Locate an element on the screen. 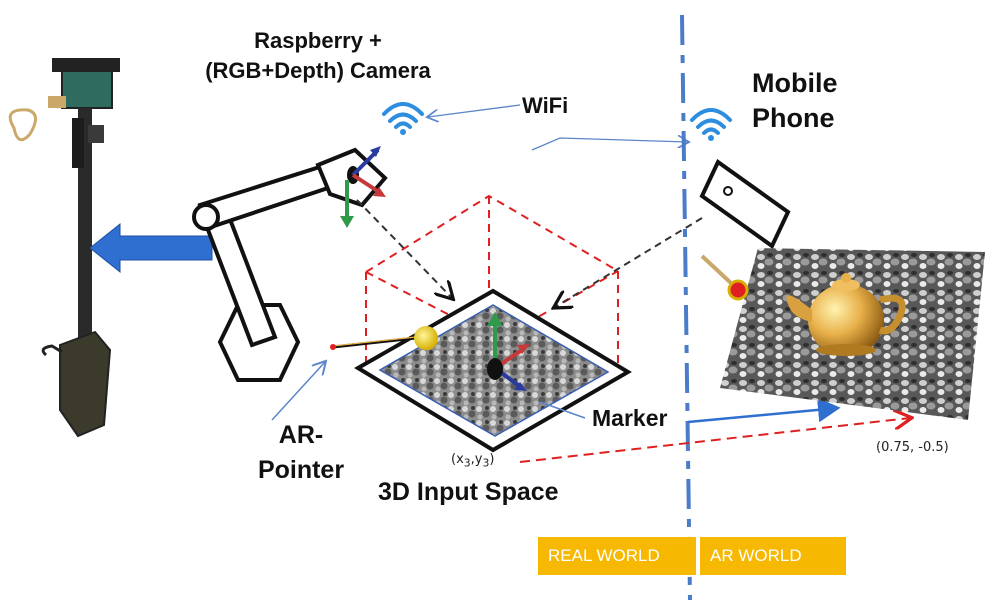 Image resolution: width=996 pixels, height=612 pixels. real-world-badge: REAL WORLD is located at coordinates (617, 556).